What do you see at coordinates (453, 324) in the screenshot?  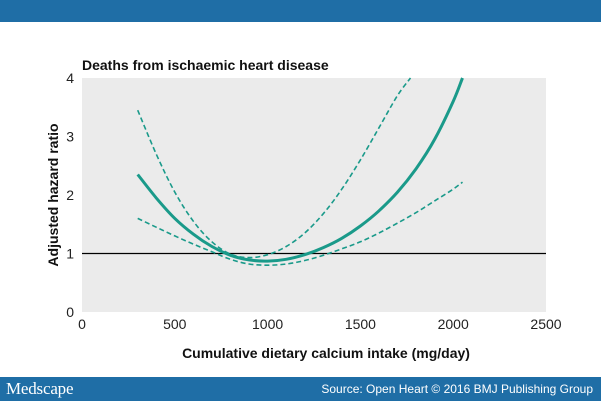 I see `x-tick-label: 2000` at bounding box center [453, 324].